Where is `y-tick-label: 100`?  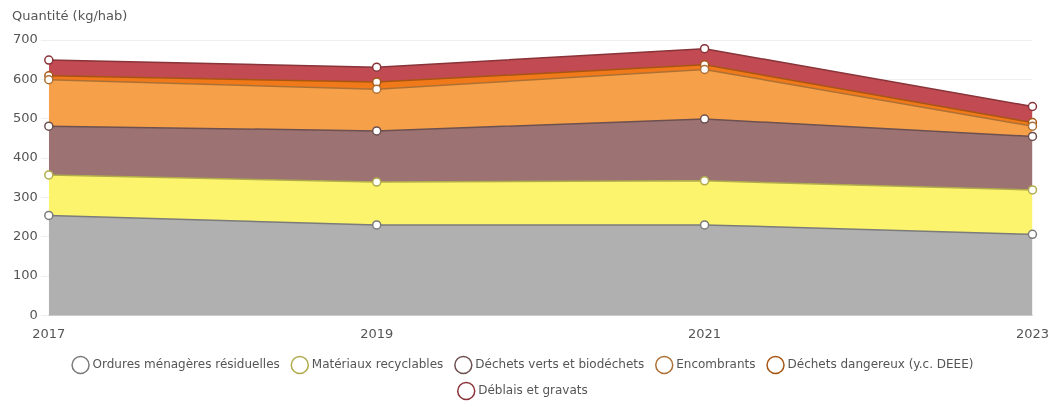 y-tick-label: 100 is located at coordinates (25, 275).